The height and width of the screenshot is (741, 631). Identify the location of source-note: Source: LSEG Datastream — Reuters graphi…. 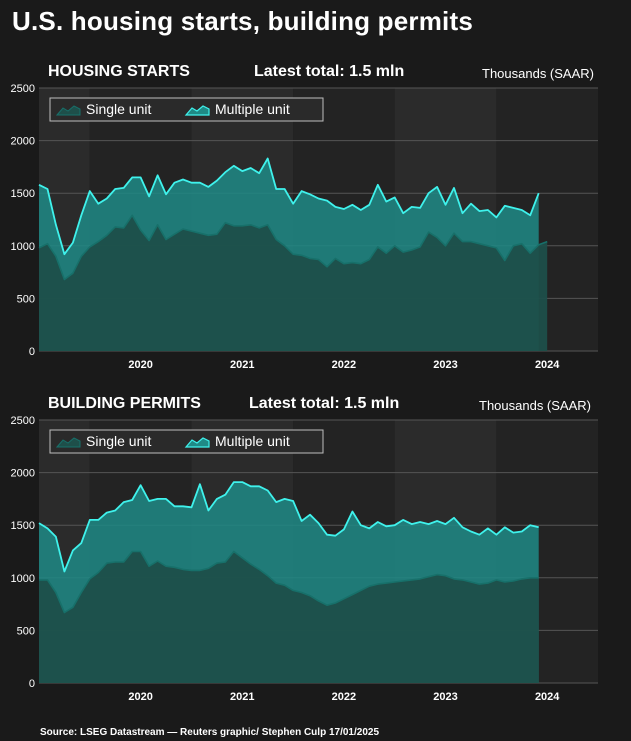
(210, 732).